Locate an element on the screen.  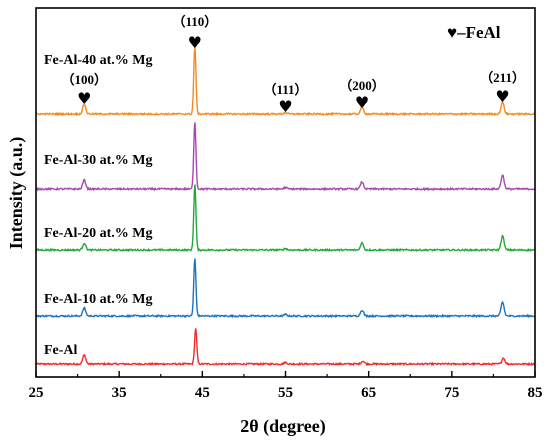
x-tick-label: 35 is located at coordinates (119, 393).